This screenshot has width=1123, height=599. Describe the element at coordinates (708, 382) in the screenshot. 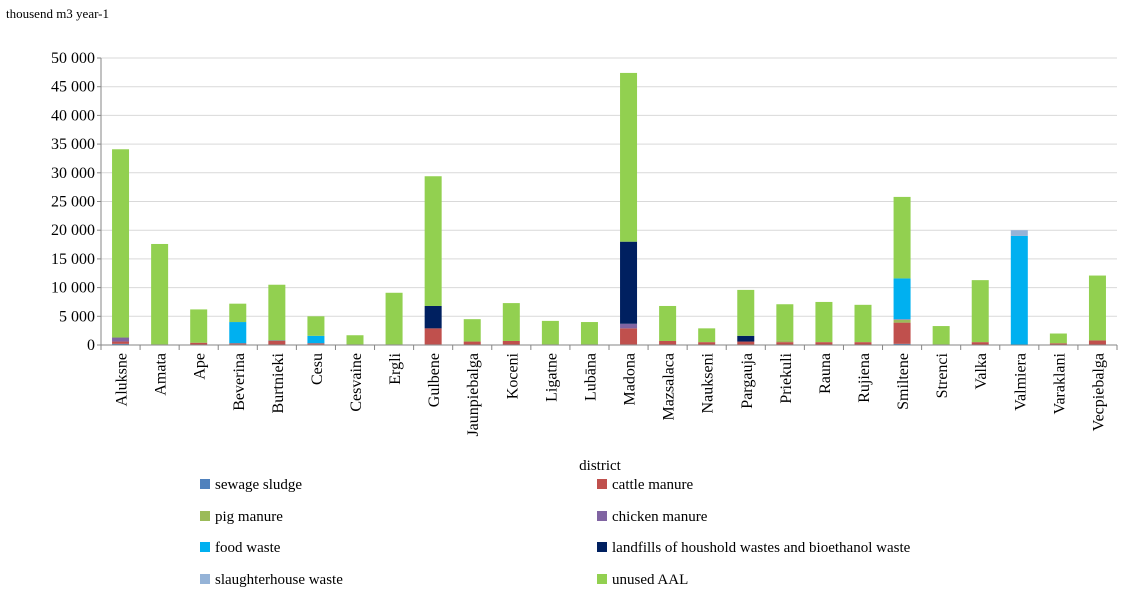

I see `x-tick-label: Naukseni` at that location.